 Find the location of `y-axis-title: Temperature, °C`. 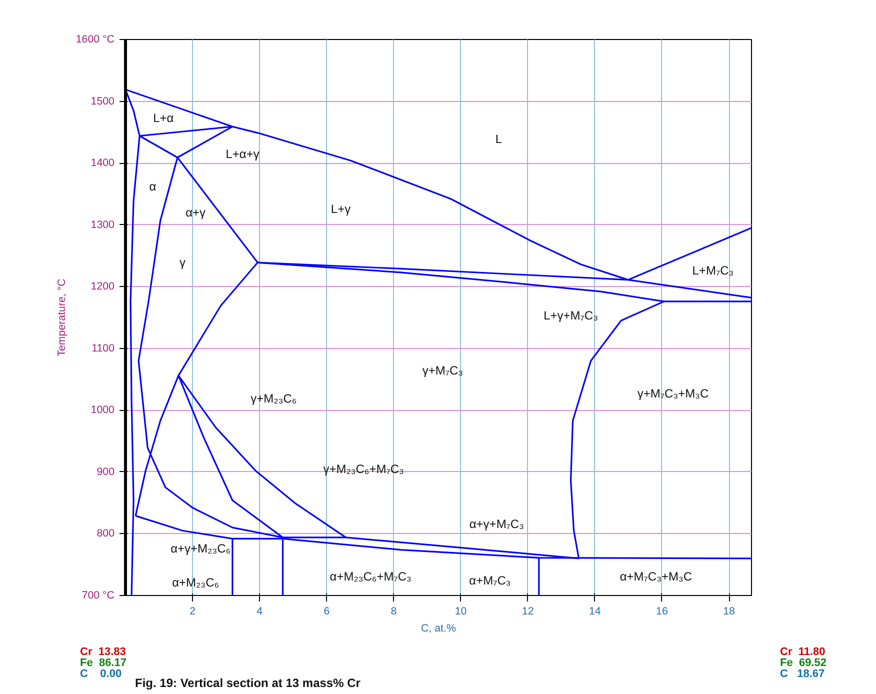

y-axis-title: Temperature, °C is located at coordinates (62, 317).